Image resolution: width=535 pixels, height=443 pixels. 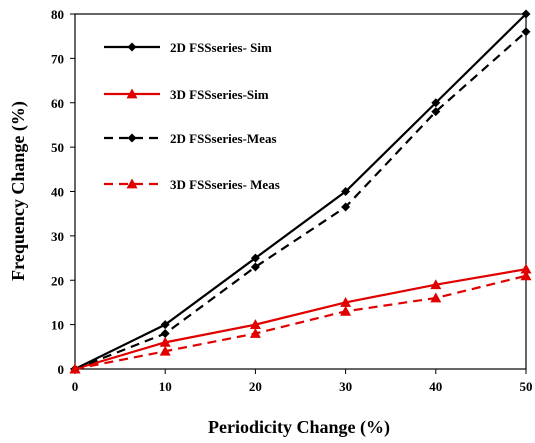 What do you see at coordinates (299, 427) in the screenshot?
I see `x-axis-title: Periodicity Change (%)` at bounding box center [299, 427].